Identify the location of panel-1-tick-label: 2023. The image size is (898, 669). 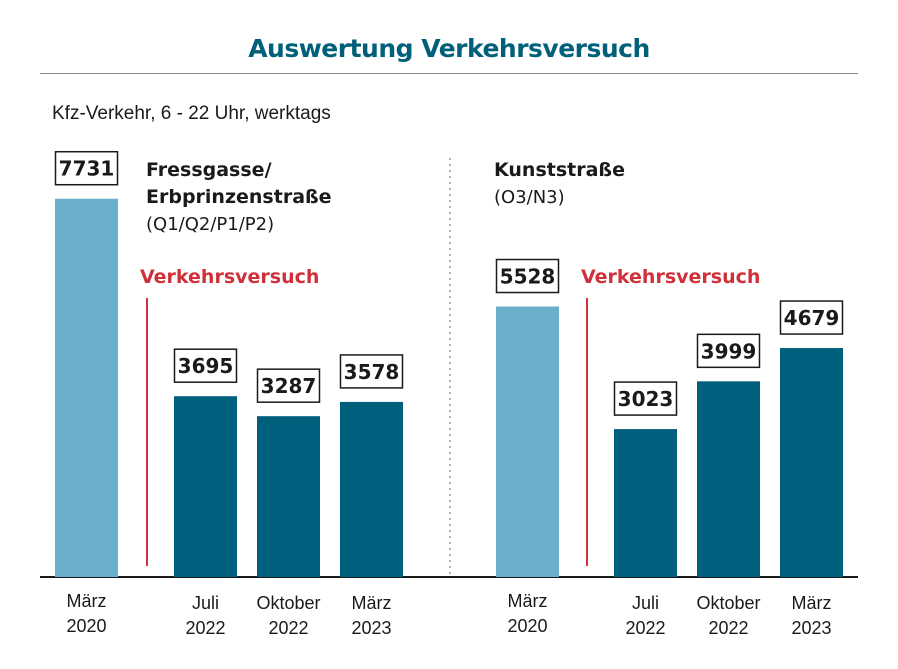
(371, 628).